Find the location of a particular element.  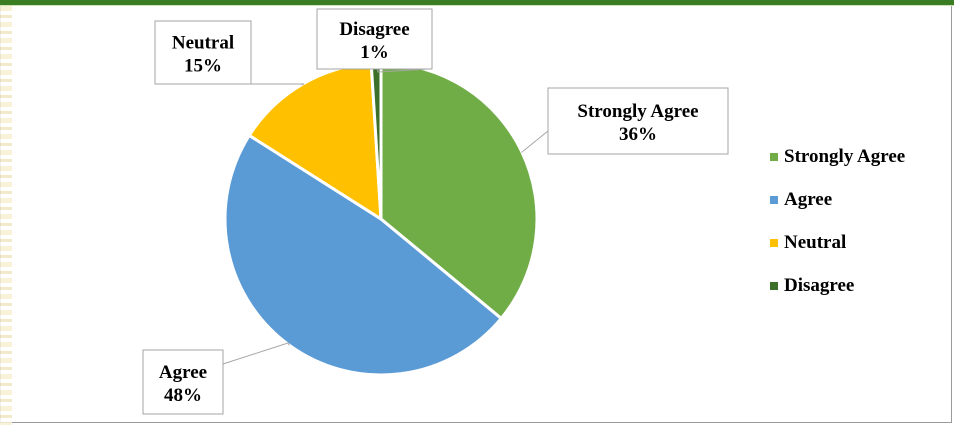

data-label-value: 1% is located at coordinates (374, 52).